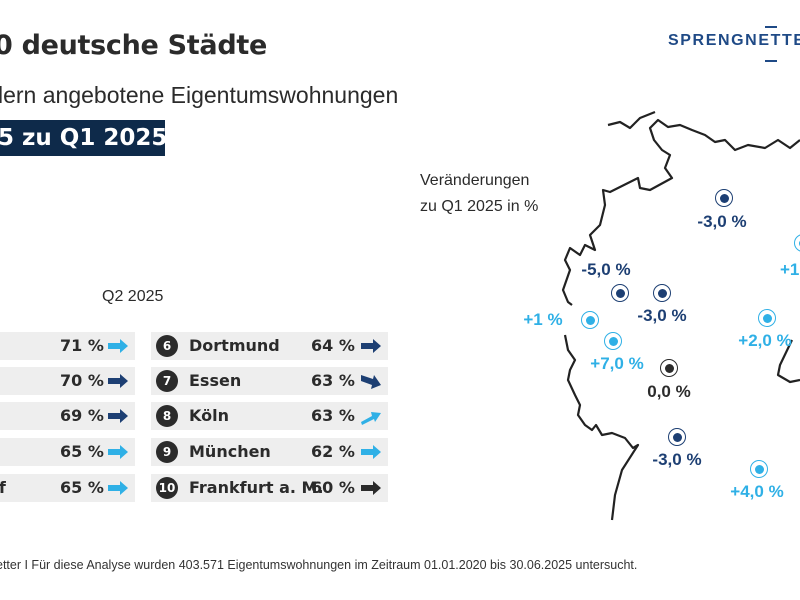 This screenshot has height=600, width=800. Describe the element at coordinates (167, 452) in the screenshot. I see `rank-badge: 9` at that location.